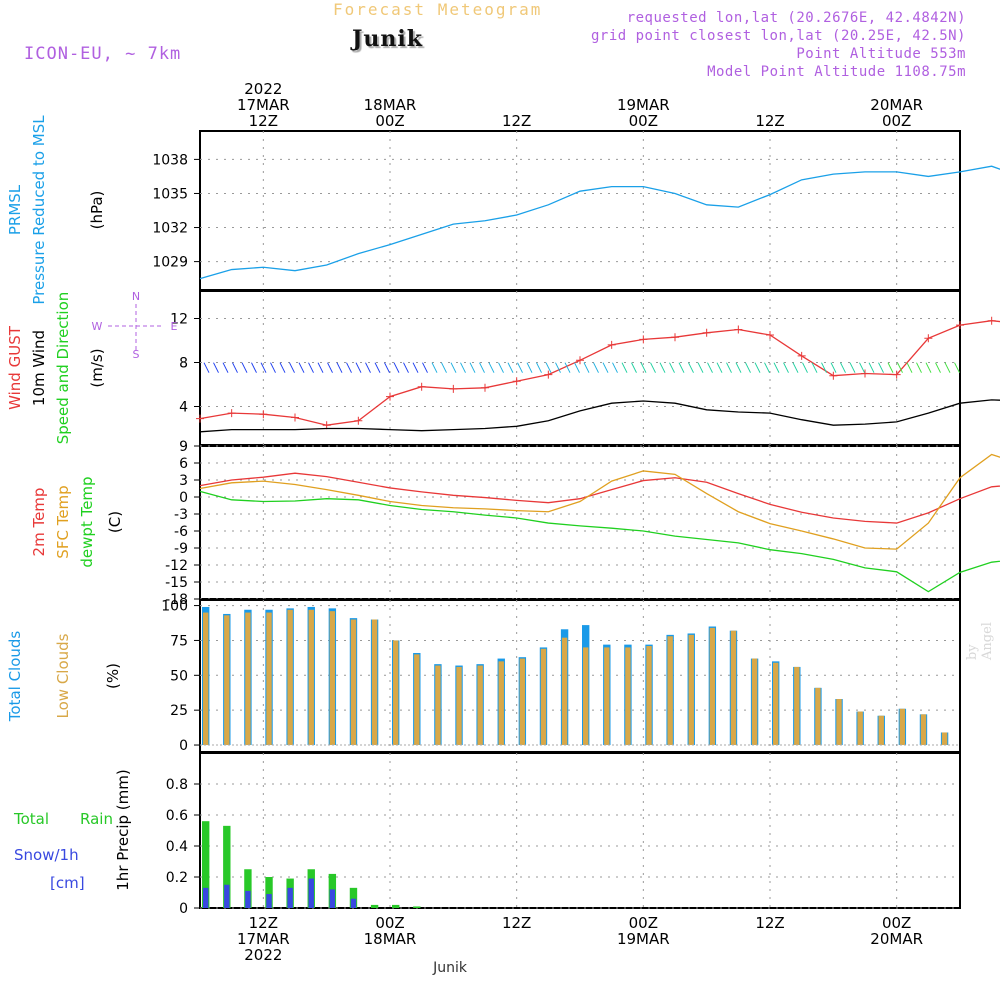 The height and width of the screenshot is (1000, 1000). What do you see at coordinates (796, 18) in the screenshot?
I see `requested-coords: requested lon,lat (20.2676E, 42.4842N)` at bounding box center [796, 18].